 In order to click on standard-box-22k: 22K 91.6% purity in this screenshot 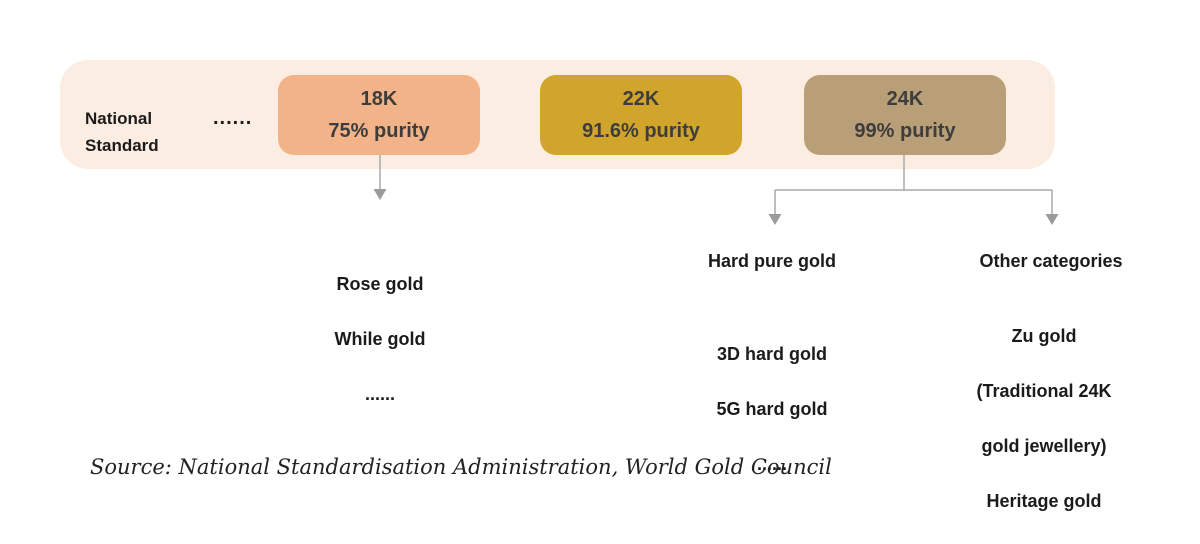, I will do `click(641, 115)`.